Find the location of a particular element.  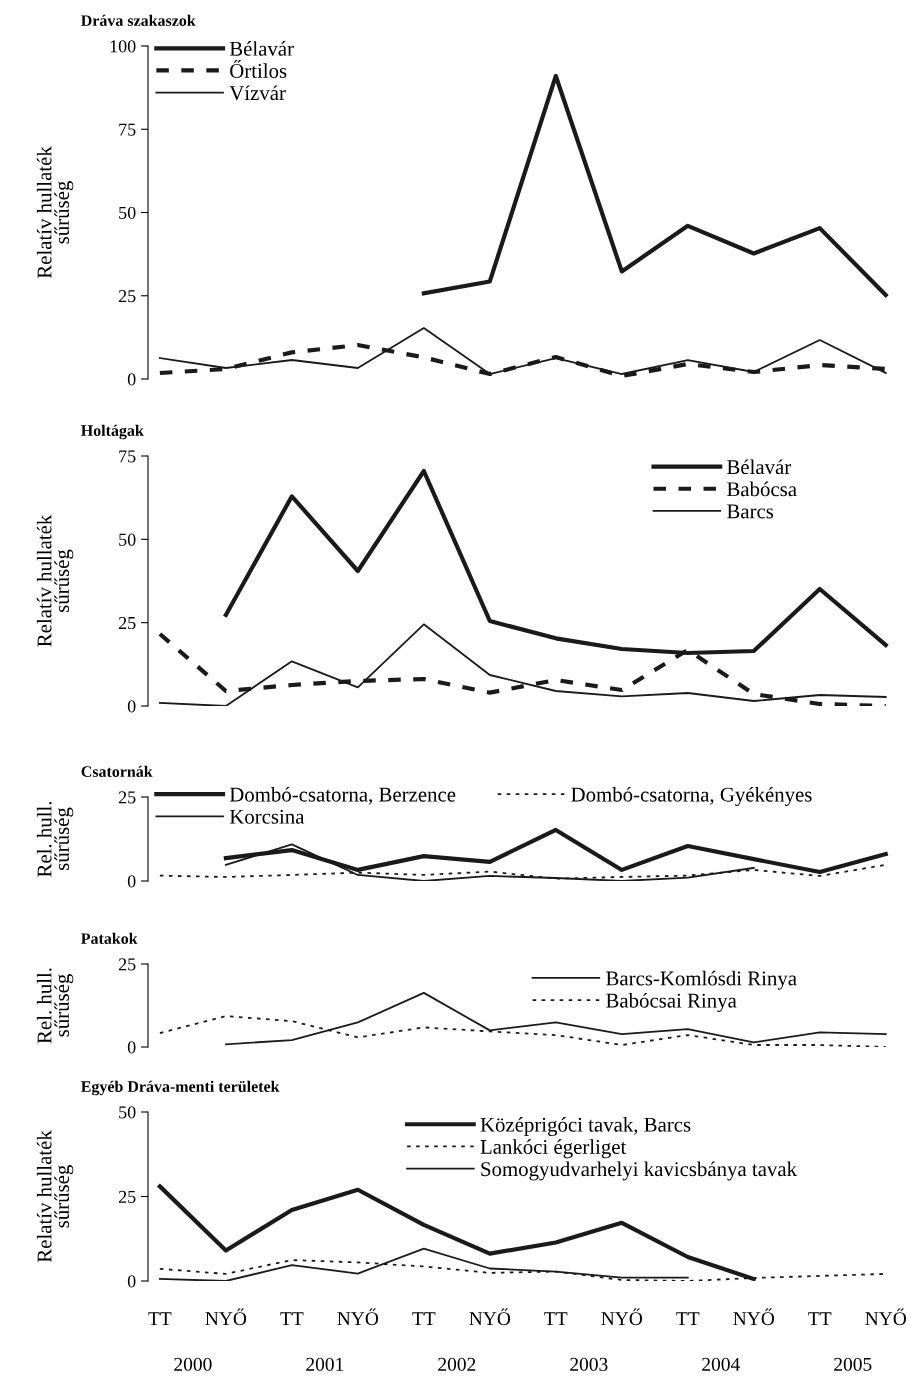

chart-title: Egyéb Dráva-menti területek is located at coordinates (180, 1088).